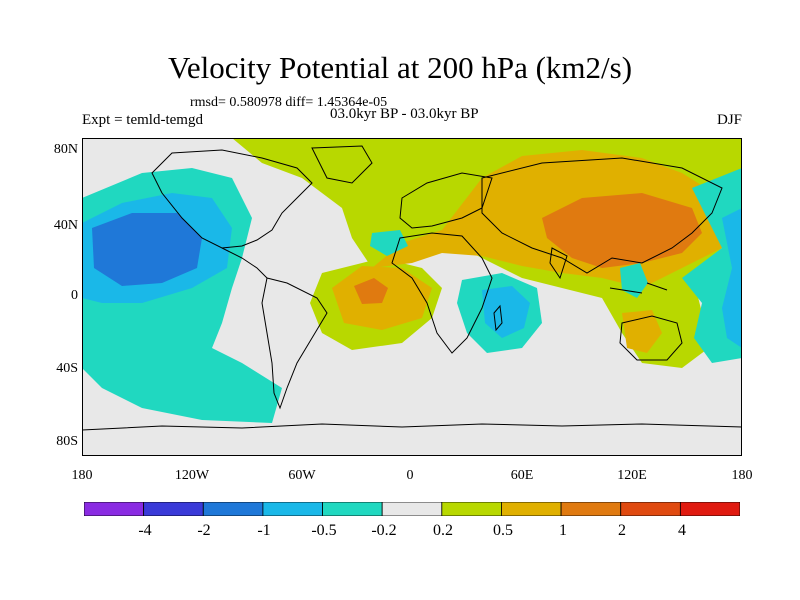 The height and width of the screenshot is (600, 800). Describe the element at coordinates (498, 318) in the screenshot. I see `coast-madagascar` at that location.